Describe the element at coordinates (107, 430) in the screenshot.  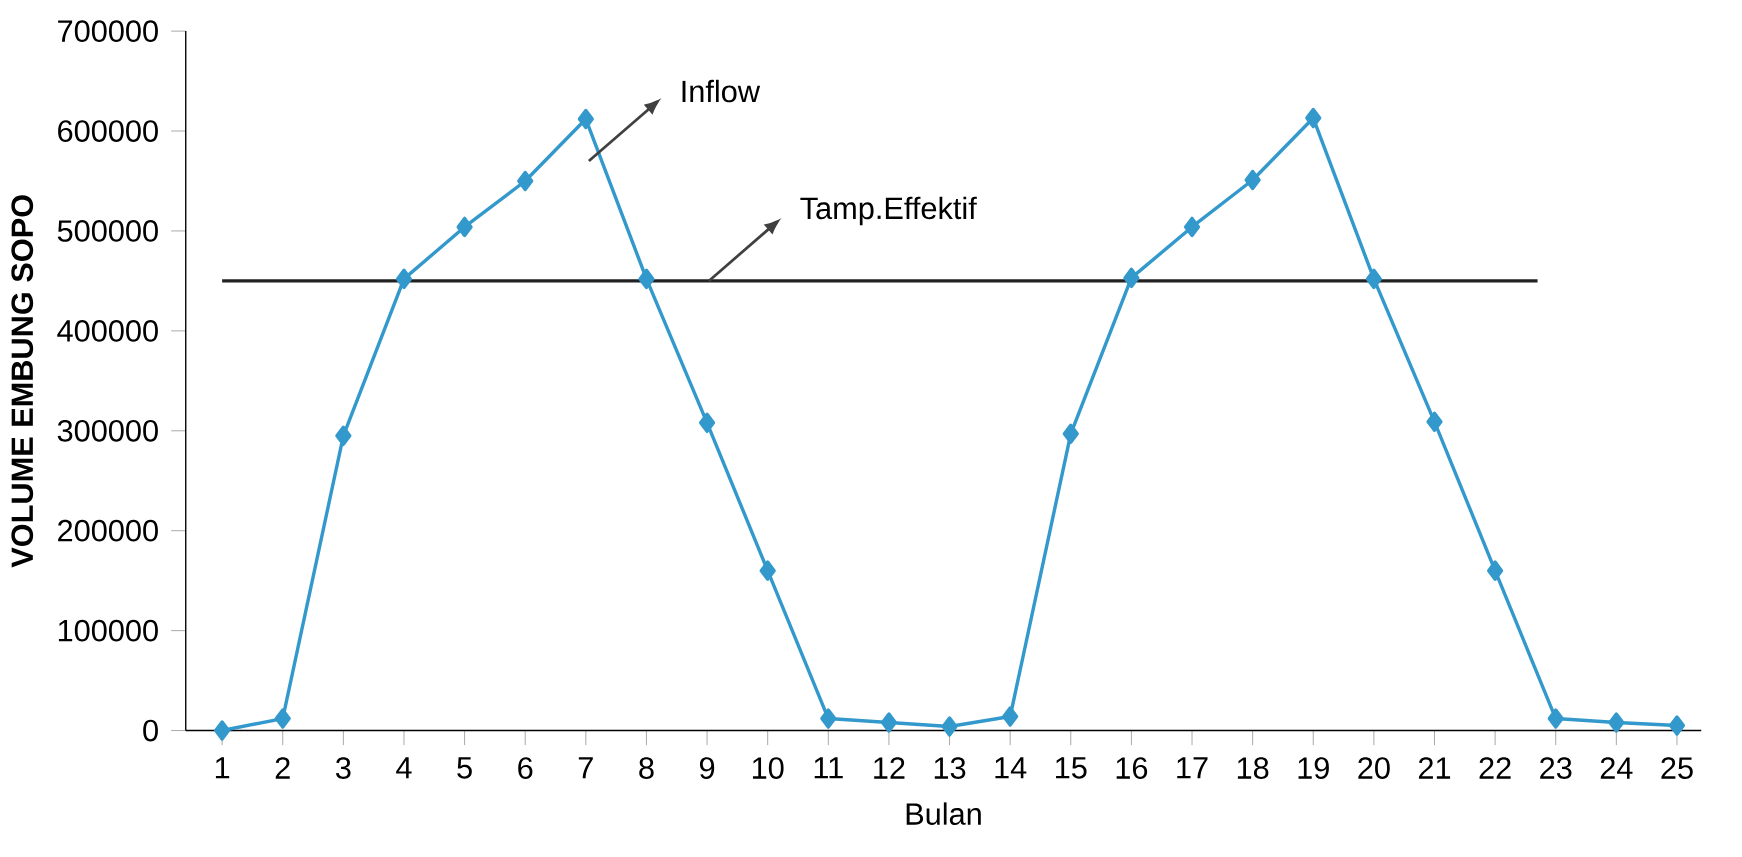
I see `y-tick-label: 300000` at that location.